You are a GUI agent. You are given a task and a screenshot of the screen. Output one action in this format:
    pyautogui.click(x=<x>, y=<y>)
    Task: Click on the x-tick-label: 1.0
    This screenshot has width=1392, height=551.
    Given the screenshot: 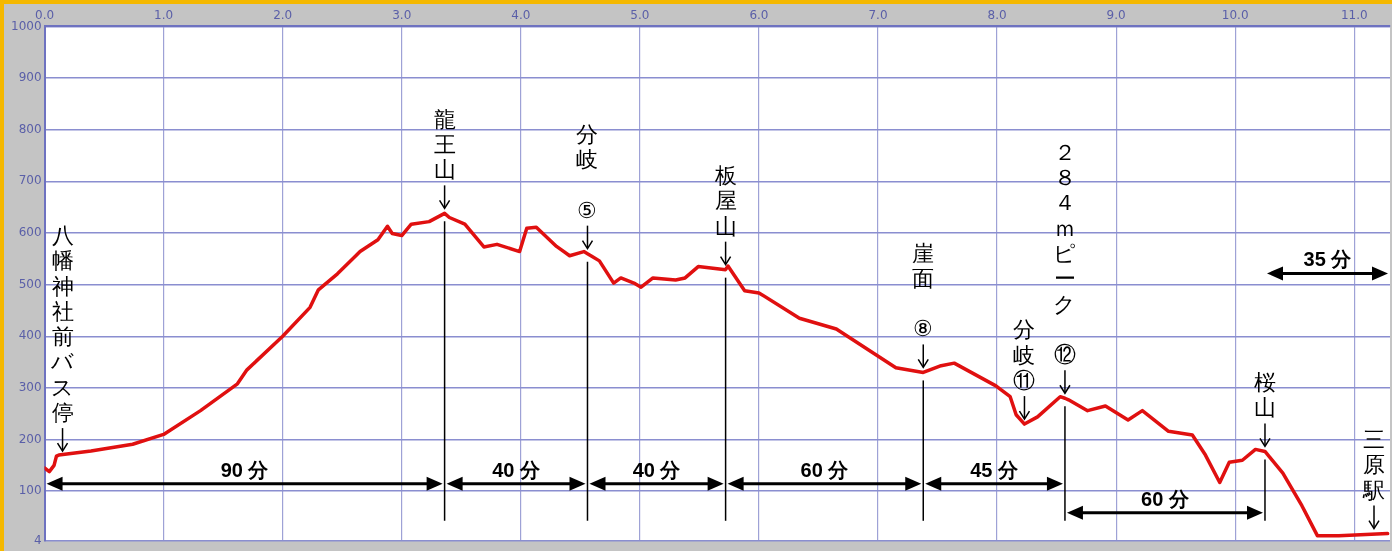 What is the action you would take?
    pyautogui.click(x=164, y=15)
    